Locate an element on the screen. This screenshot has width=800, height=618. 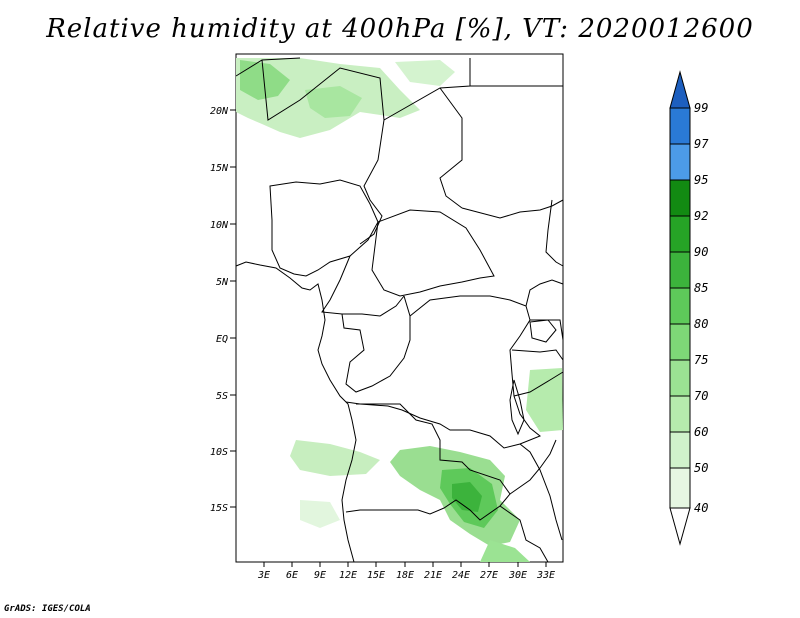
humidity-area-sahara-inner is located at coordinates (333, 102).